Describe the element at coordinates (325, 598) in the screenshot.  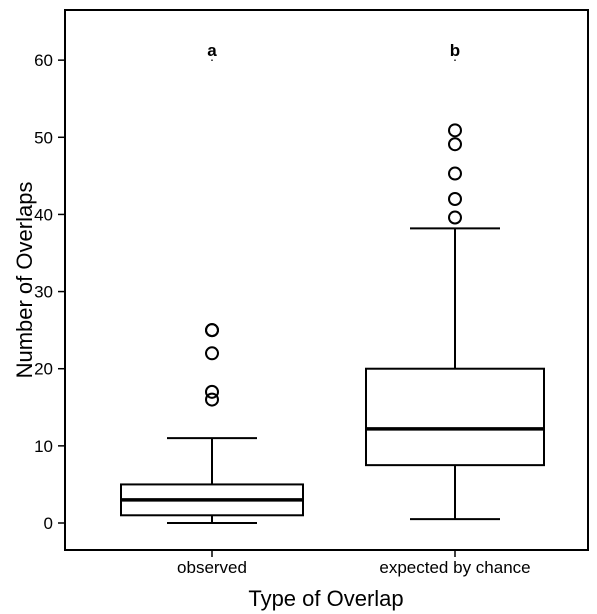
I see `x-axis-title: Type of Overlap` at that location.